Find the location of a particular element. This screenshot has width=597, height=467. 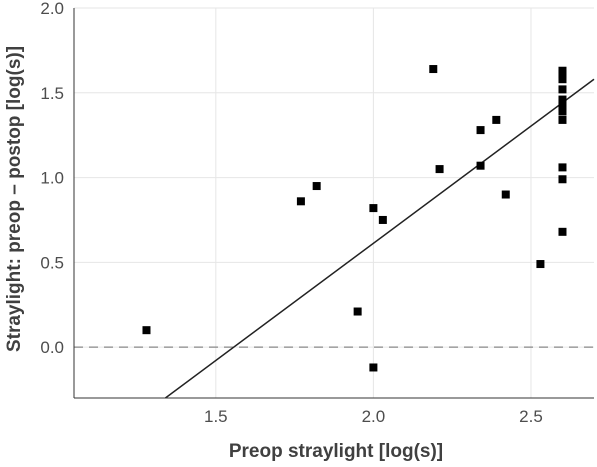

y-tick-label-2: 1.0 is located at coordinates (52, 178).